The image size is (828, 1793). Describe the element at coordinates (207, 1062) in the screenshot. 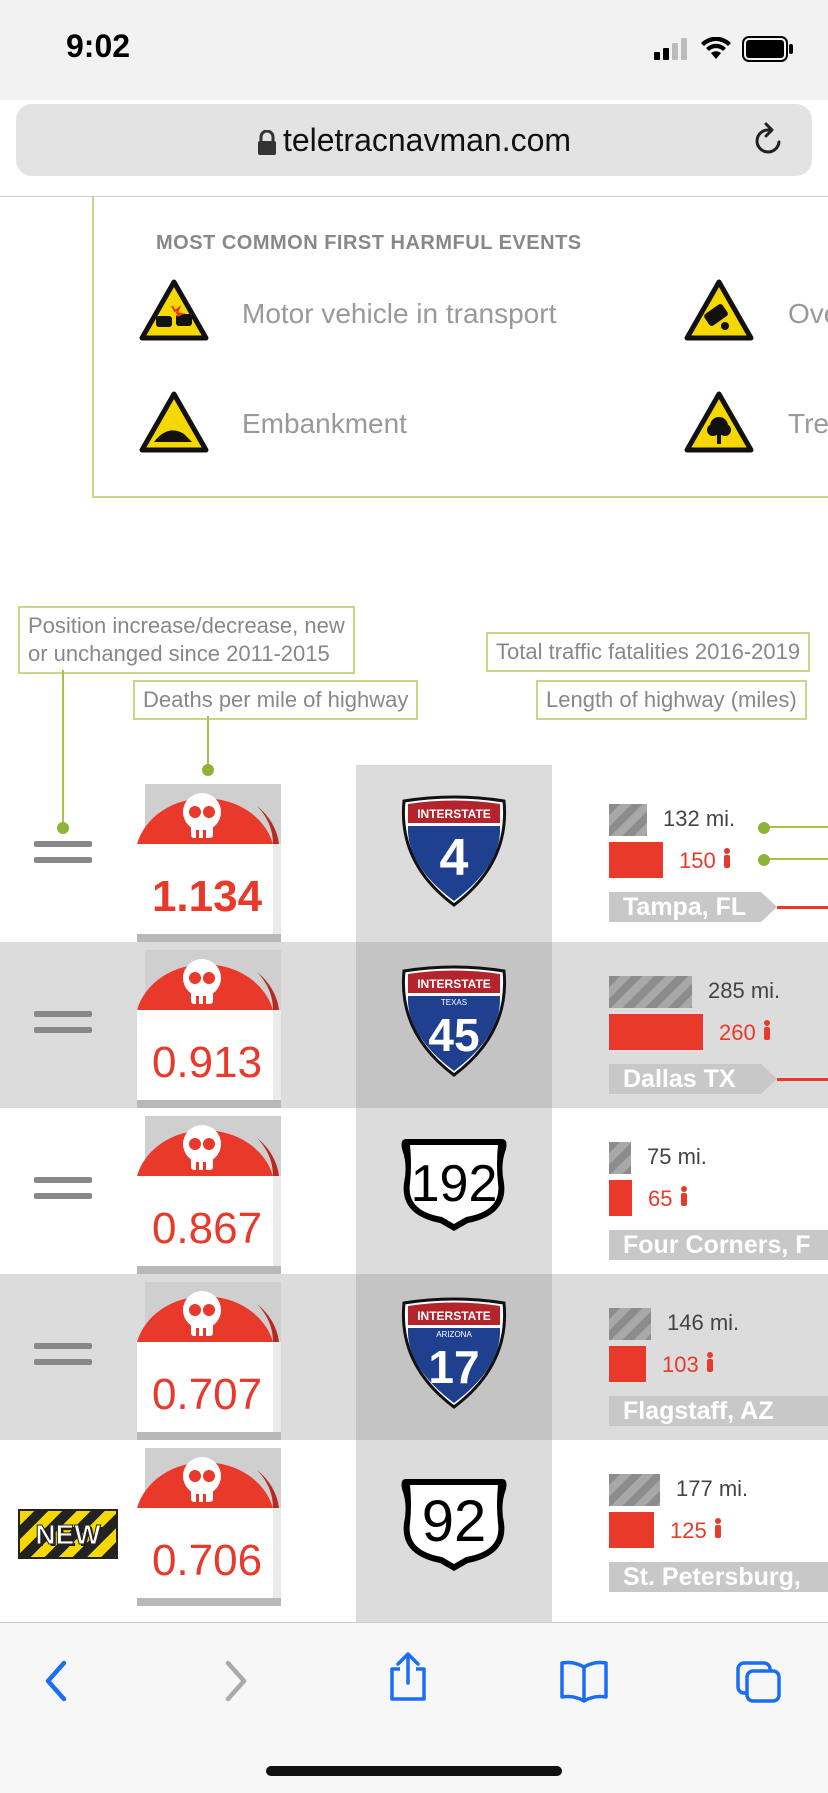

I see `death-rate-value: 0.913` at that location.